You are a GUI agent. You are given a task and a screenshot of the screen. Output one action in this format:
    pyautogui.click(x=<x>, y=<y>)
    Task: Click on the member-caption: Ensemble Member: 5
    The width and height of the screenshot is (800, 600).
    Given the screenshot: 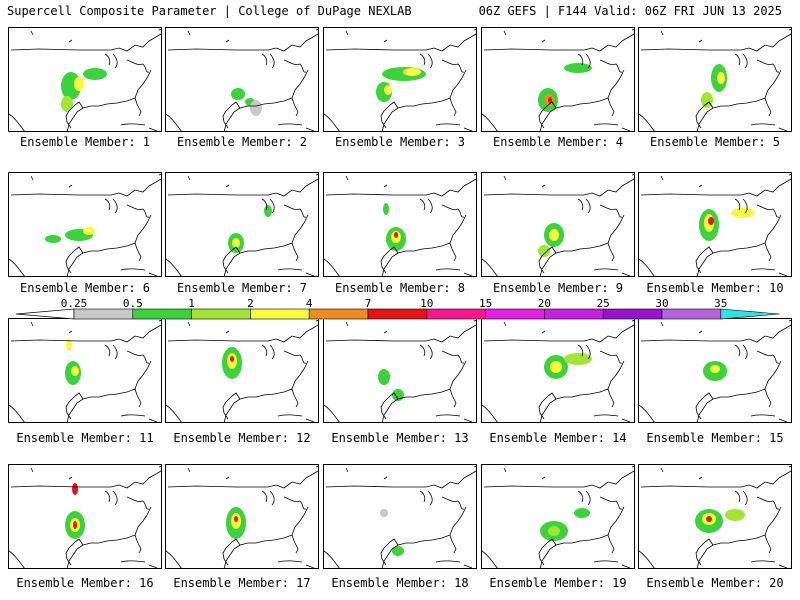 What is the action you would take?
    pyautogui.click(x=715, y=142)
    